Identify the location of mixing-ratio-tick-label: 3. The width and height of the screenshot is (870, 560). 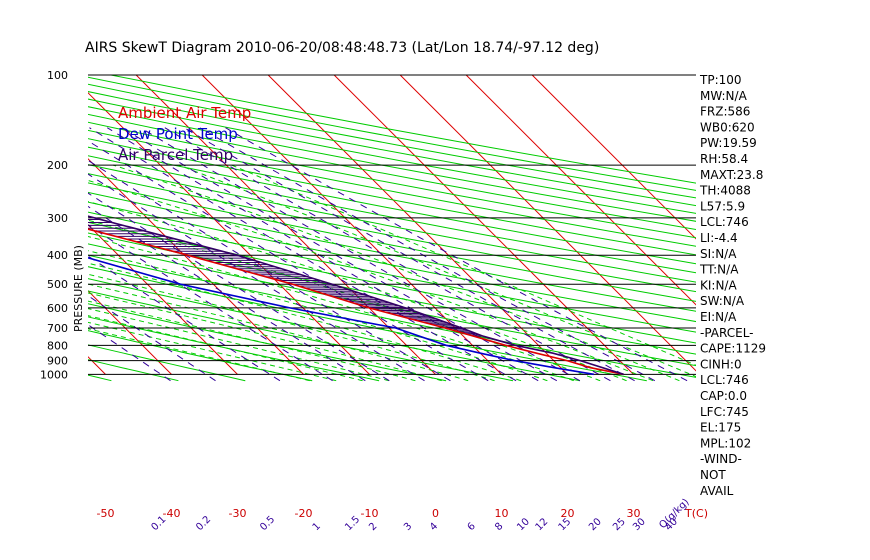
(408, 527).